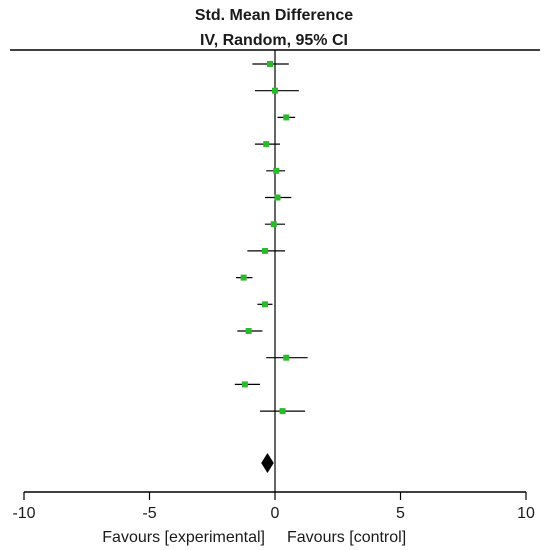 The height and width of the screenshot is (550, 550). I want to click on favours-control-label: Favours [control], so click(346, 537).